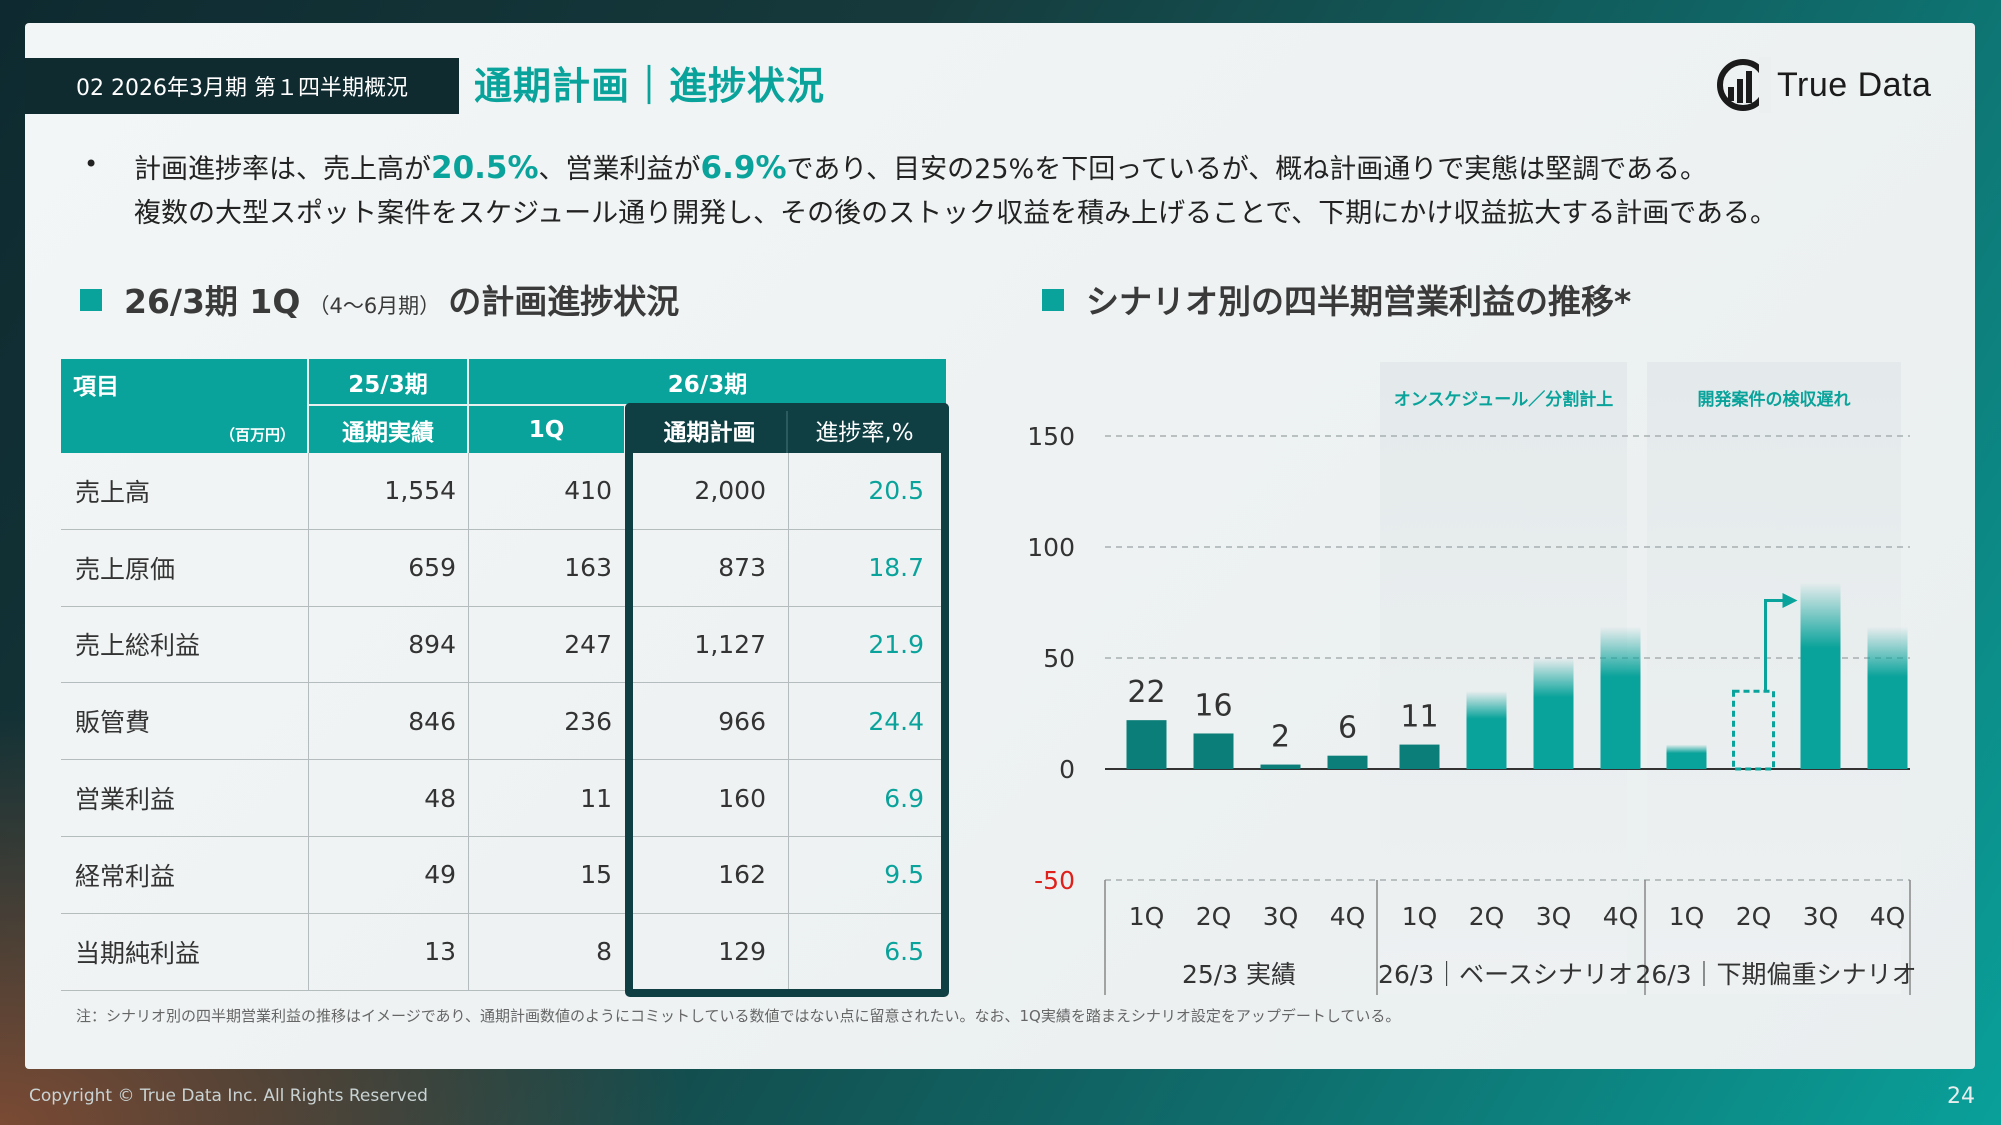 This screenshot has width=2001, height=1125. I want to click on header-plan: 通期計画, so click(710, 429).